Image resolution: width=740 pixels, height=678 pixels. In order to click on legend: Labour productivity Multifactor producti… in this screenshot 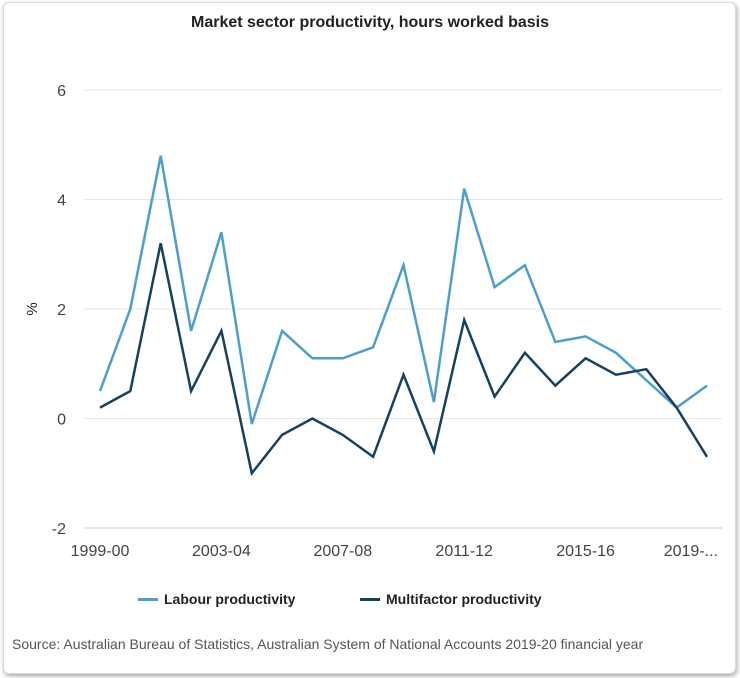, I will do `click(370, 602)`.